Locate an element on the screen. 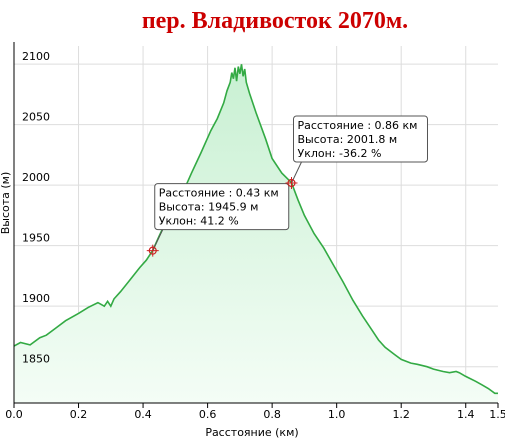 This screenshot has width=505, height=439. annotation-text: Расстояние : 0.43 км is located at coordinates (219, 193).